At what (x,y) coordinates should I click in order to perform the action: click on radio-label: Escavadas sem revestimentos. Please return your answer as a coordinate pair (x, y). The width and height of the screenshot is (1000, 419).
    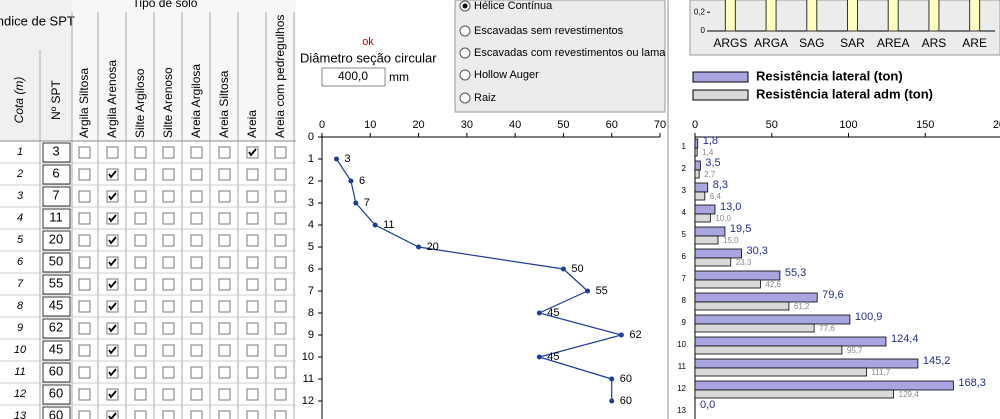
    Looking at the image, I should click on (549, 31).